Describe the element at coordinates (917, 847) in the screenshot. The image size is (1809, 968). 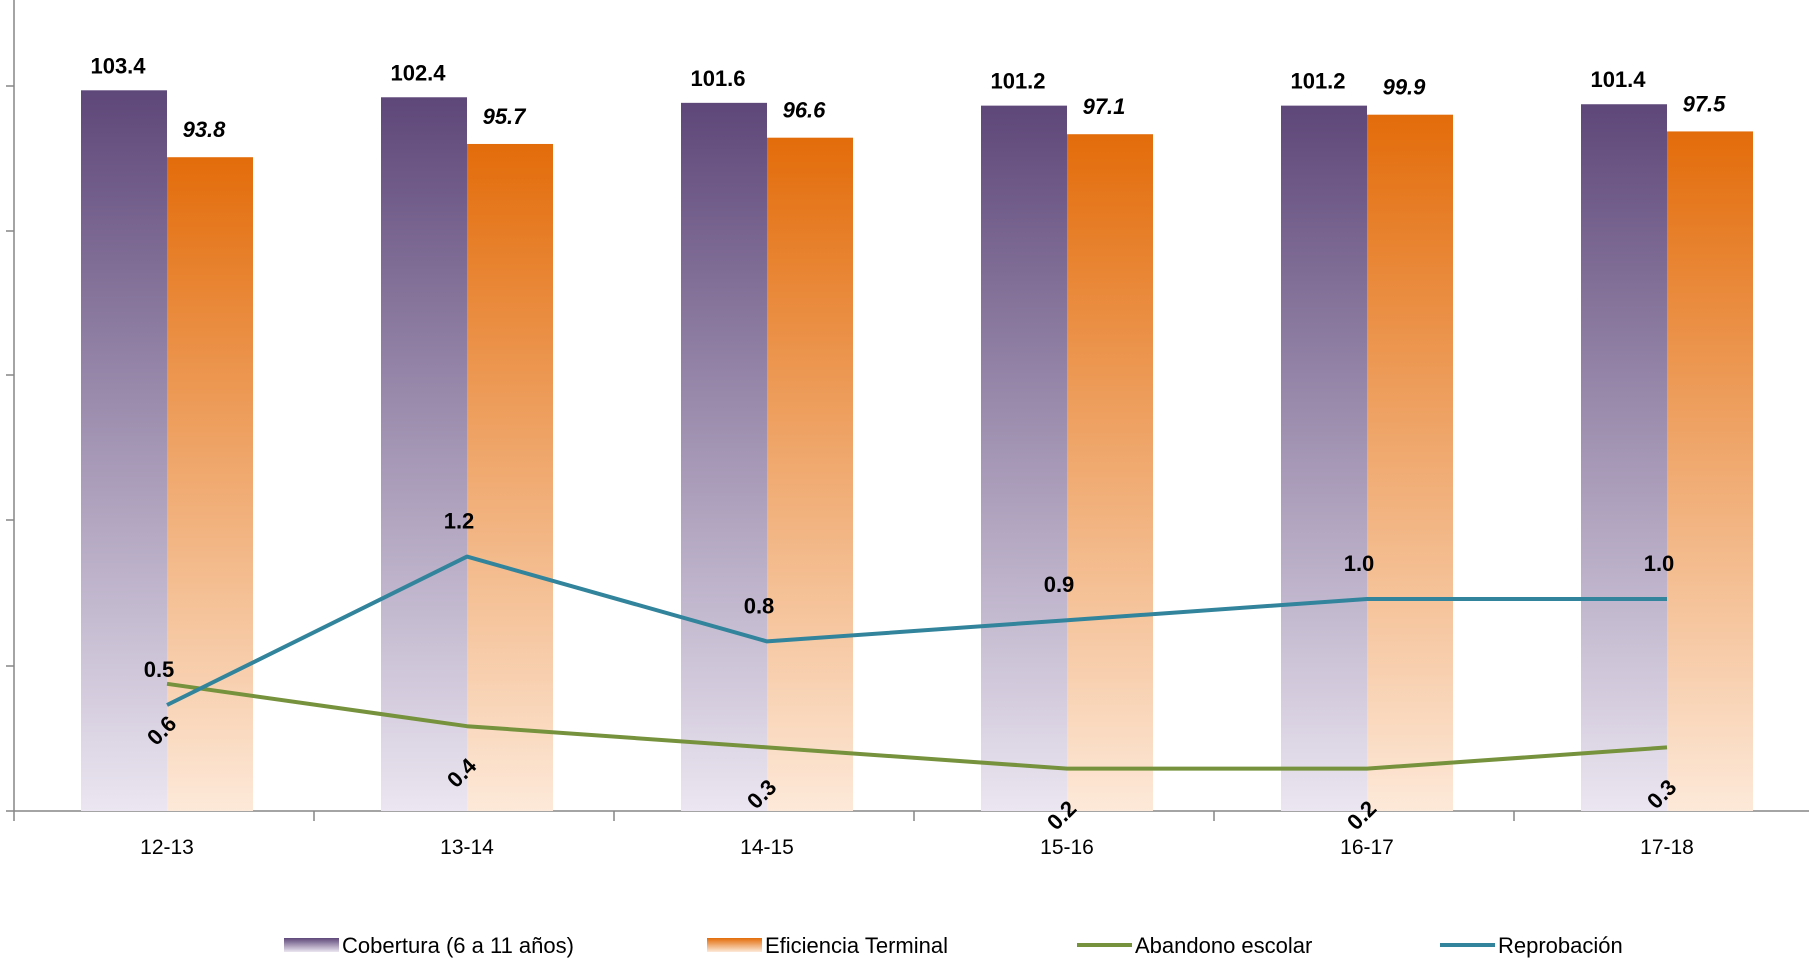
I see `x-tick-labels: 12-13 13-14 14-15 15-16 16-17 17-18` at that location.